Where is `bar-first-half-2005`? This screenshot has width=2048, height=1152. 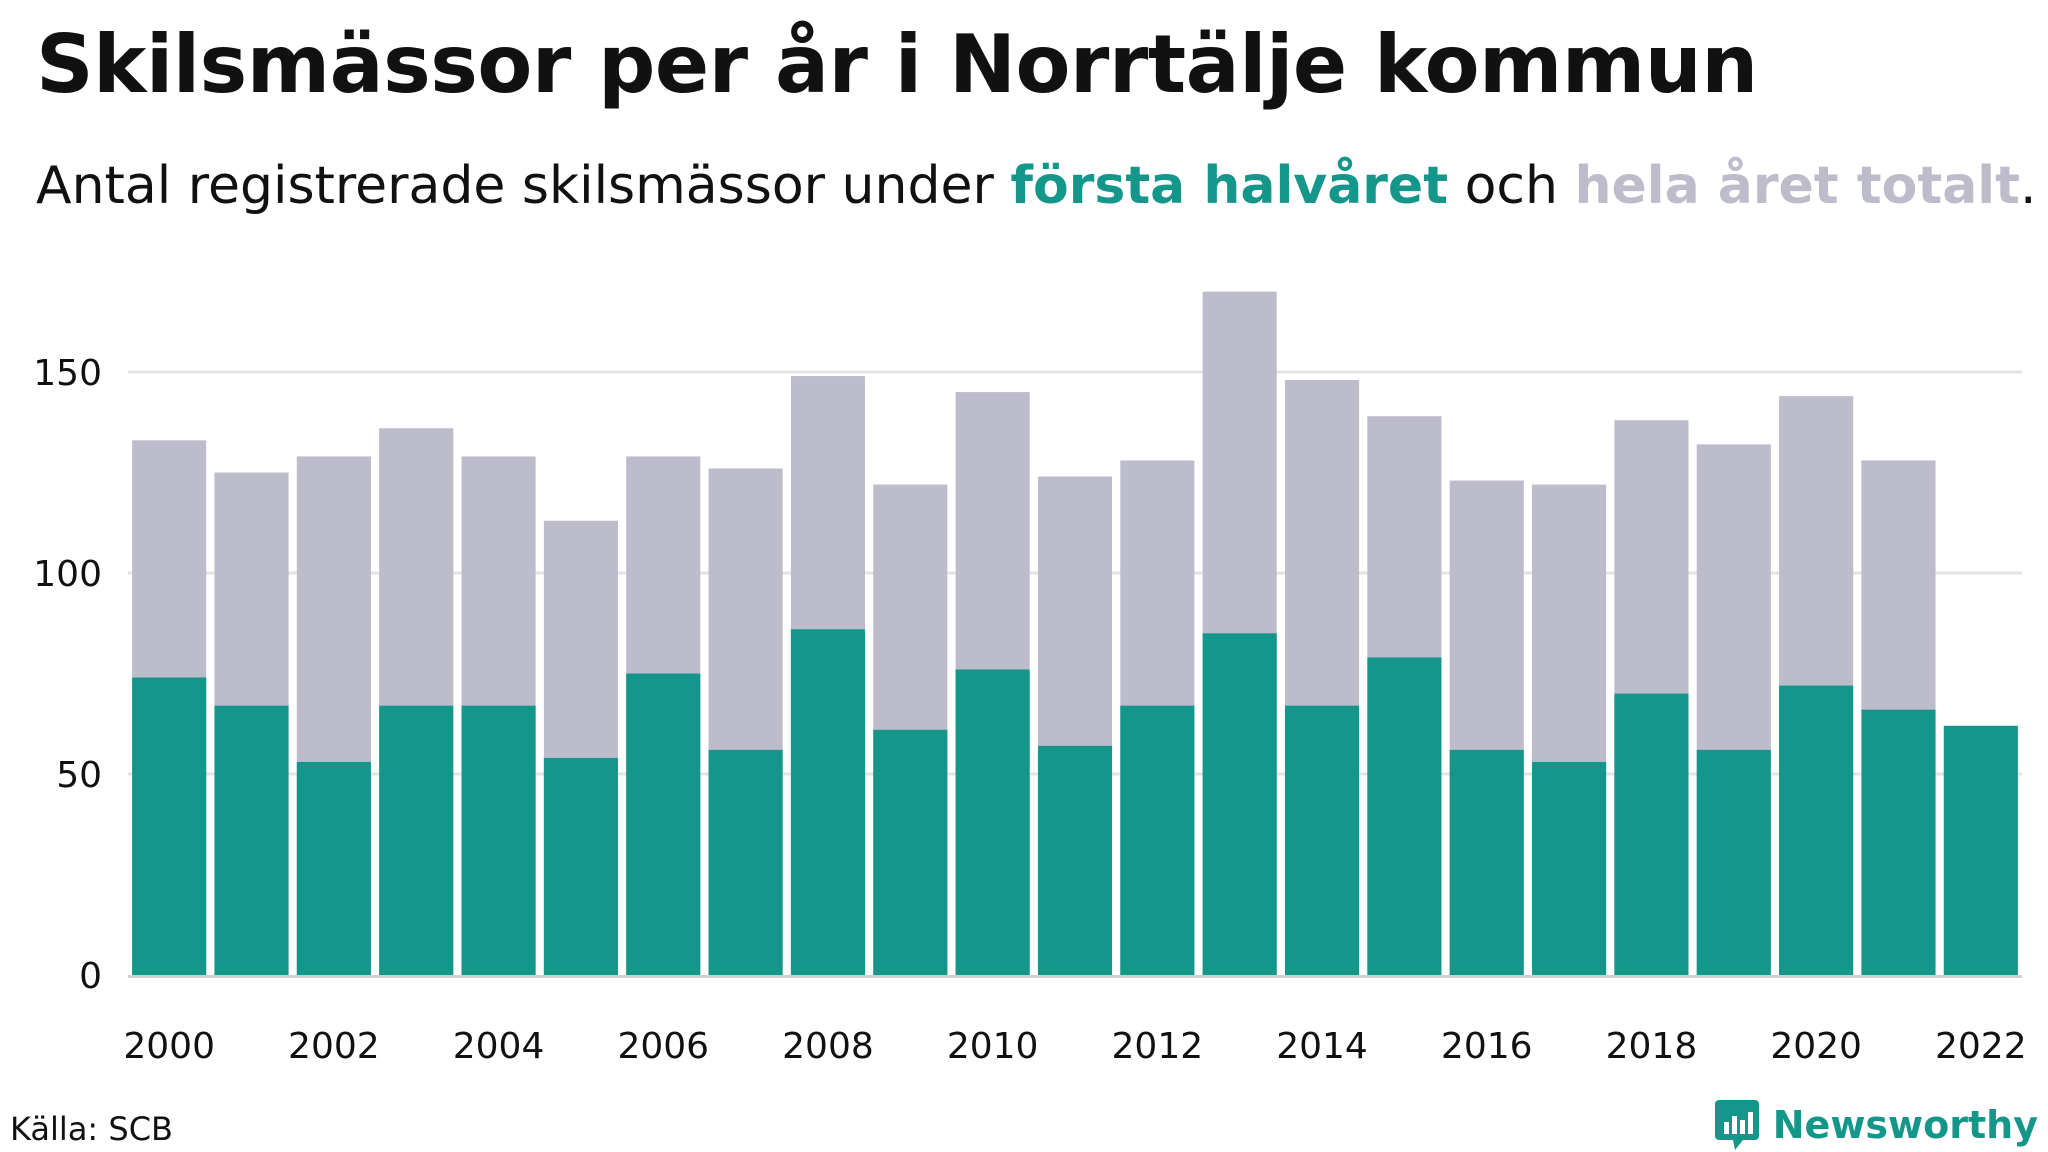 bar-first-half-2005 is located at coordinates (580, 866).